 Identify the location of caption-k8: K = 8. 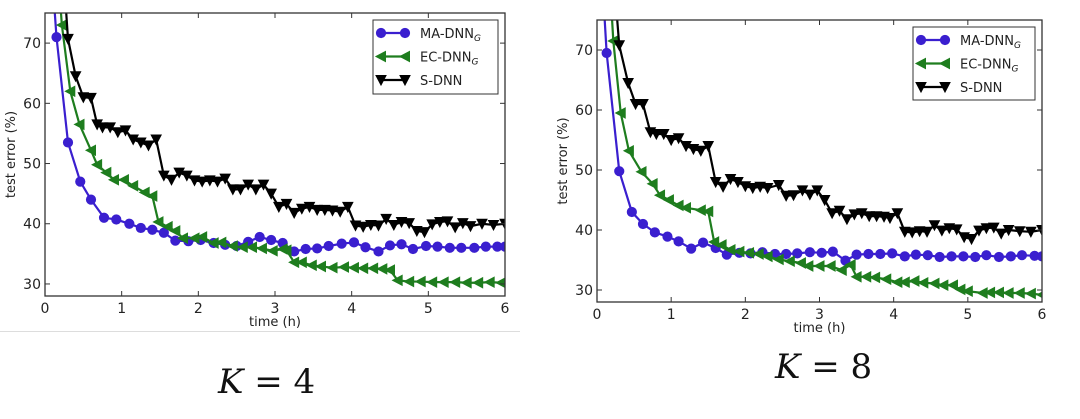
(823, 367).